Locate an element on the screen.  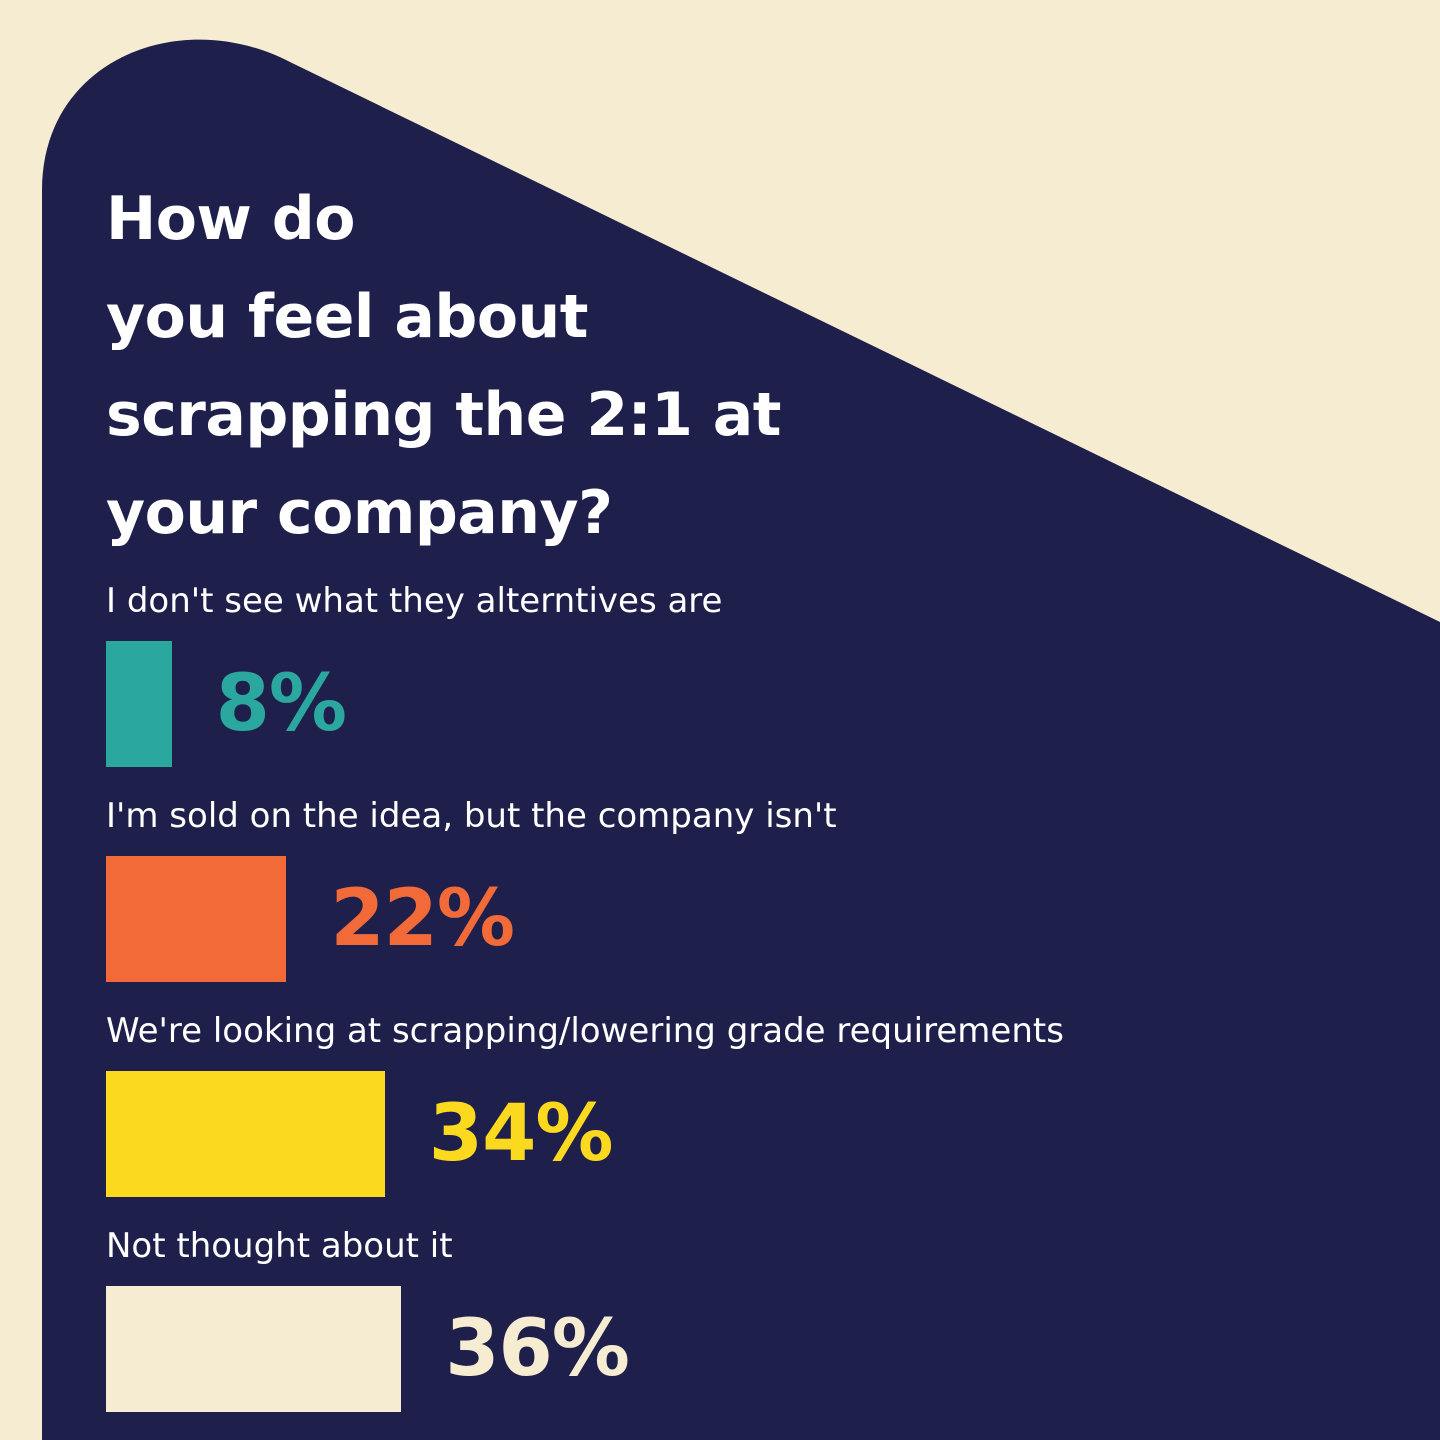
answer-label: I don't see what they alterntives are is located at coordinates (414, 601).